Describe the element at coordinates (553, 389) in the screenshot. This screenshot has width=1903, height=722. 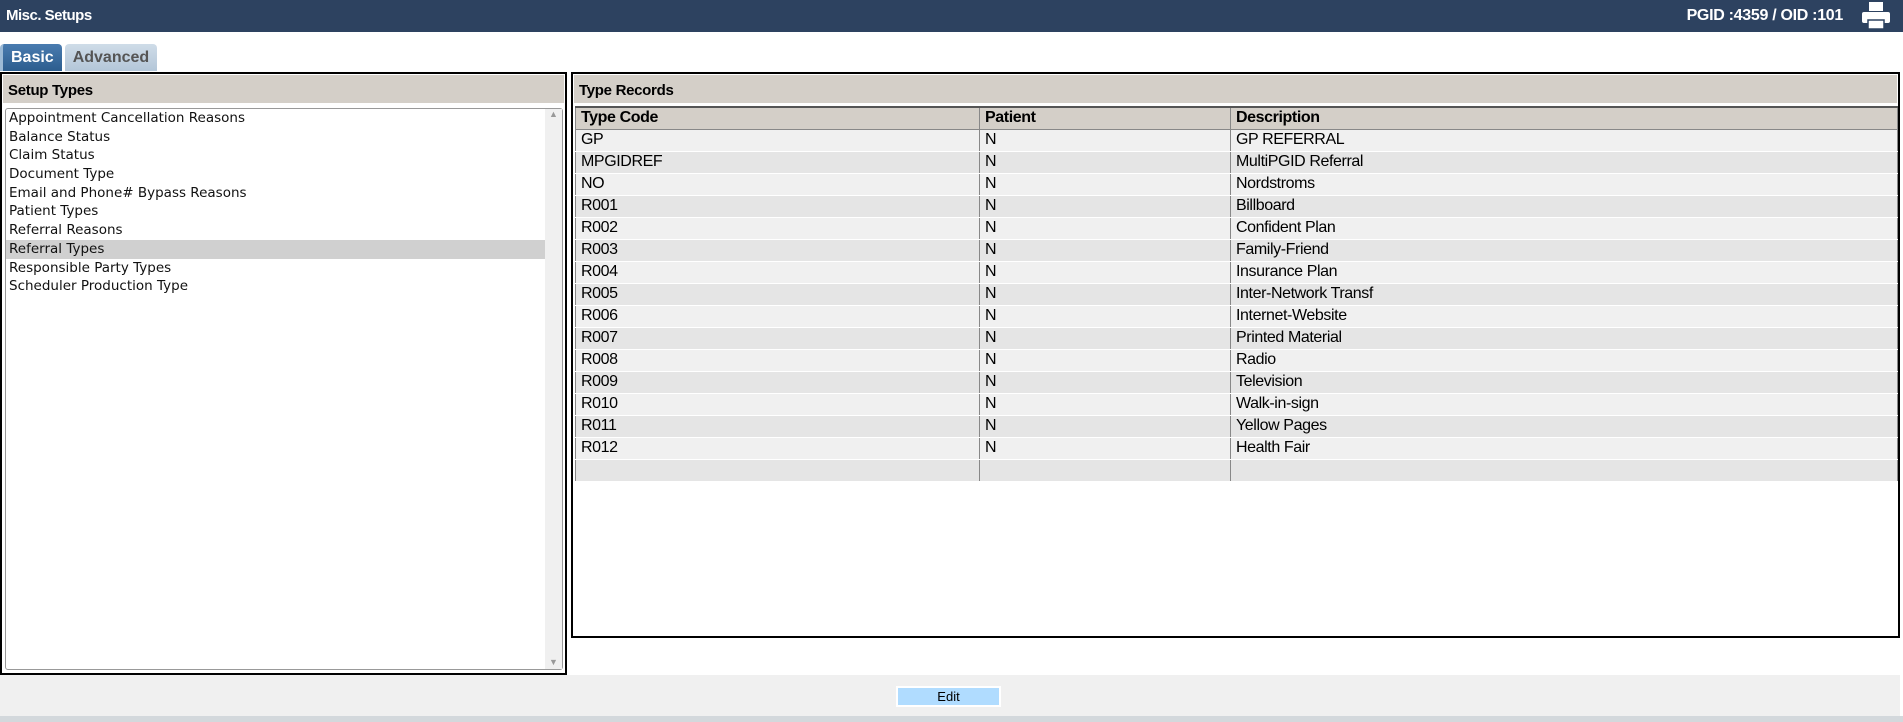
I see `scrollbar: ▲ ▼` at that location.